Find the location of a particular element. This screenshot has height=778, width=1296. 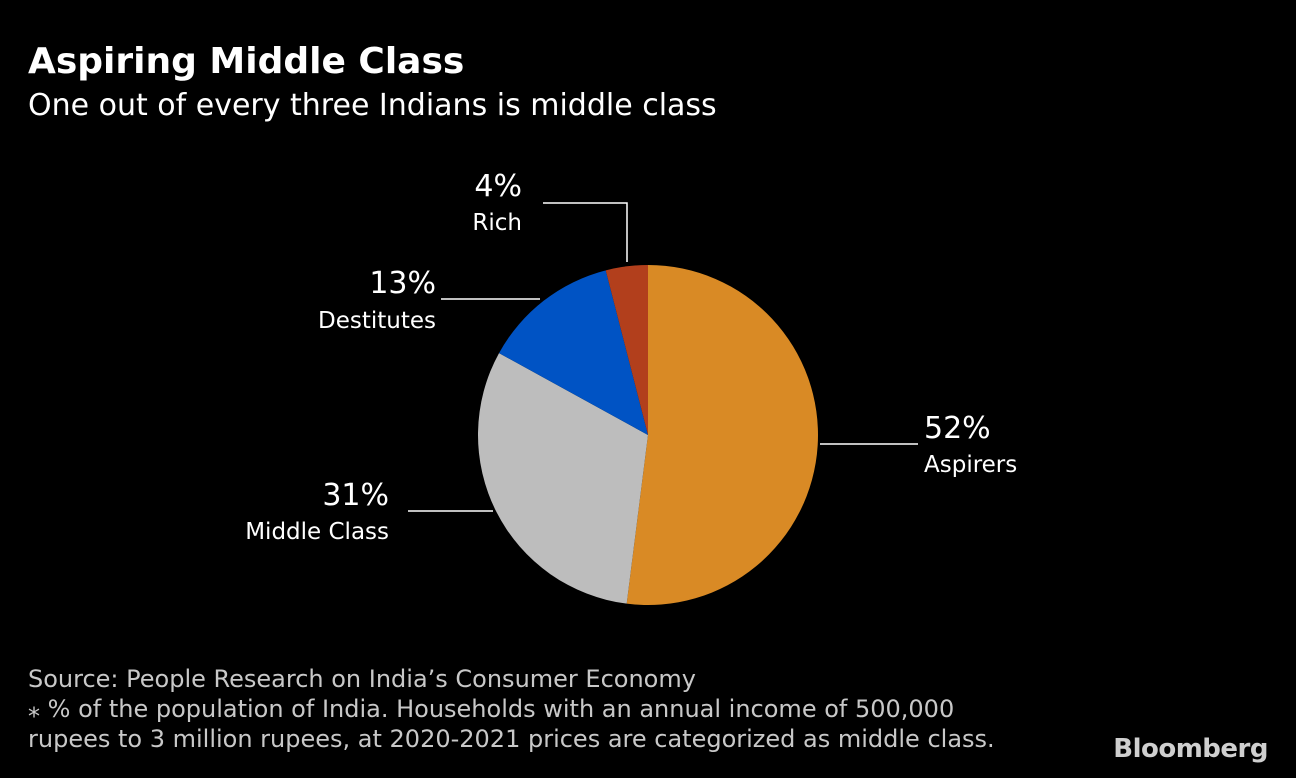

pie-slices is located at coordinates (648, 435).